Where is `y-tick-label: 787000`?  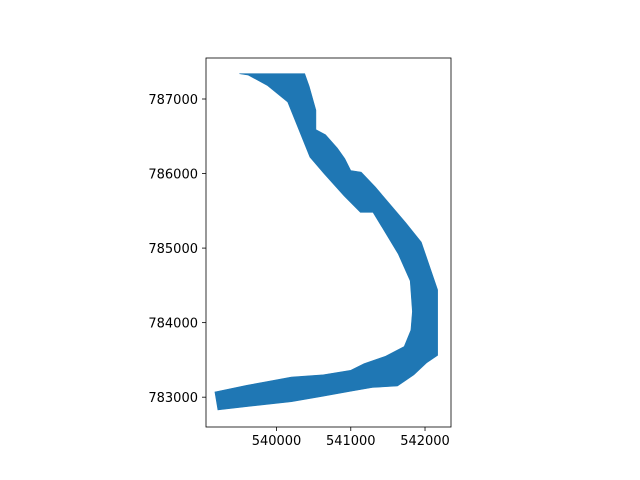 y-tick-label: 787000 is located at coordinates (173, 100).